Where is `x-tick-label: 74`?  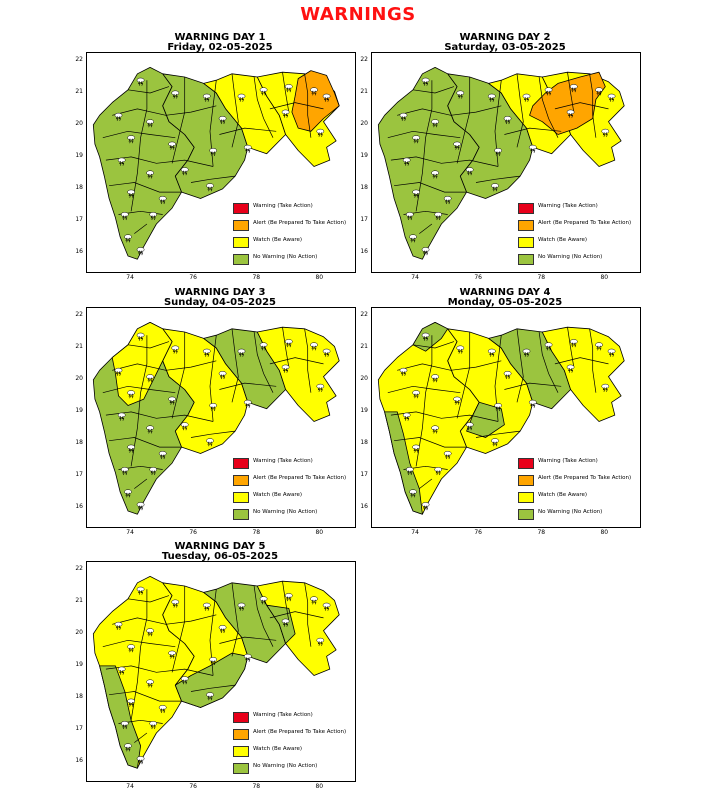 x-tick-label: 74 is located at coordinates (130, 532).